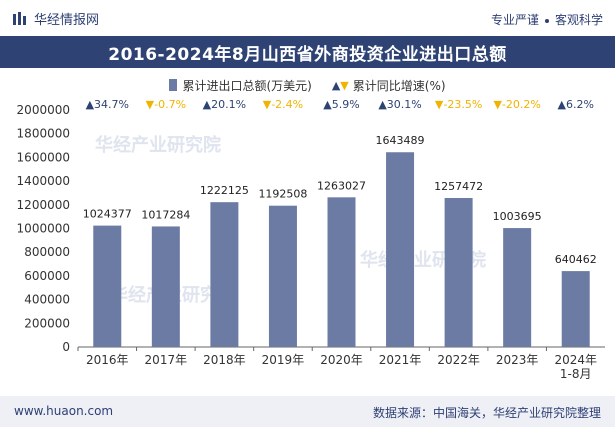 The height and width of the screenshot is (427, 615). Describe the element at coordinates (47, 276) in the screenshot. I see `y-tick-label: 600000` at that location.